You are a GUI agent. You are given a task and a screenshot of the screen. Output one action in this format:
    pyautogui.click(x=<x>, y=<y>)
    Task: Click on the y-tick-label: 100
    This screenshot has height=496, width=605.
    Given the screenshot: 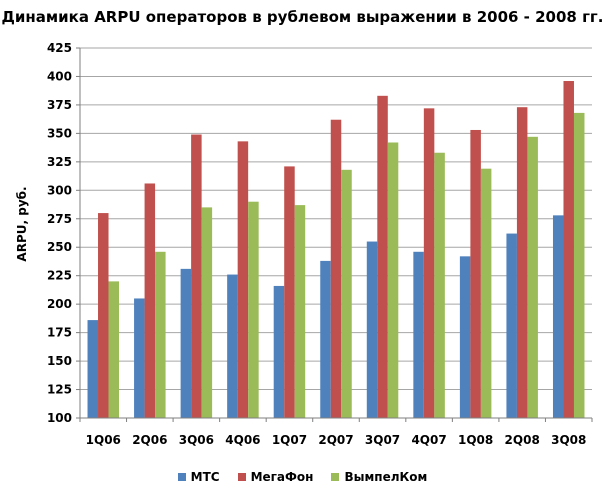 What is the action you would take?
    pyautogui.click(x=59, y=418)
    